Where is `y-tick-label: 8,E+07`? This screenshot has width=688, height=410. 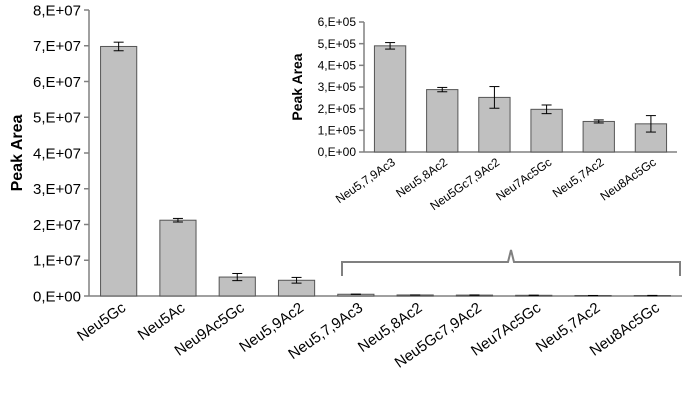
y-tick-label: 8,E+07 is located at coordinates (57, 10).